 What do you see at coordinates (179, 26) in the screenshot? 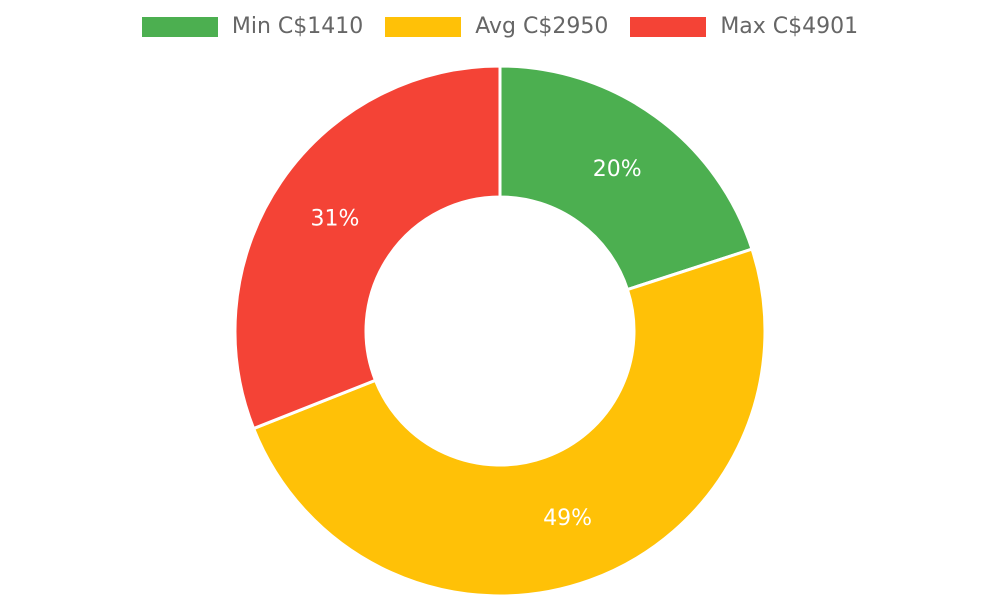
I see `legend-swatch-min` at bounding box center [179, 26].